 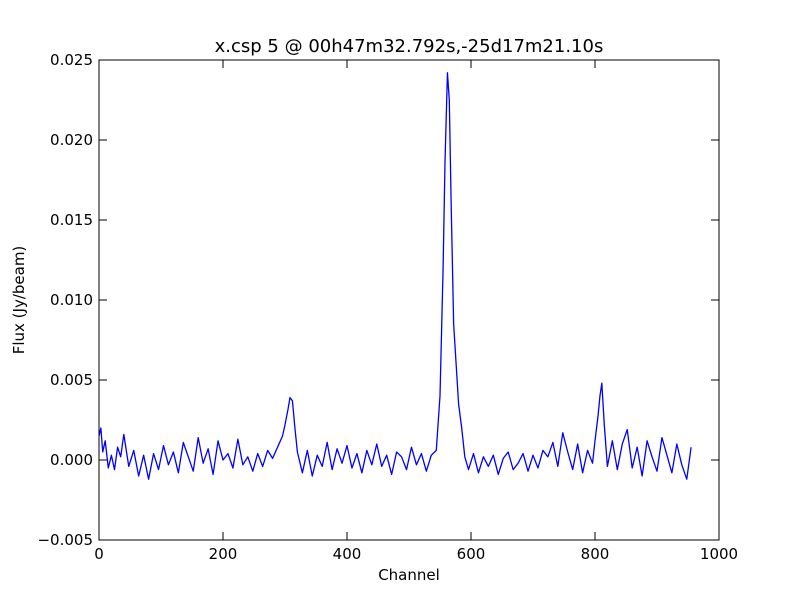 I want to click on y-tick-label: 0.000, so click(x=71, y=460).